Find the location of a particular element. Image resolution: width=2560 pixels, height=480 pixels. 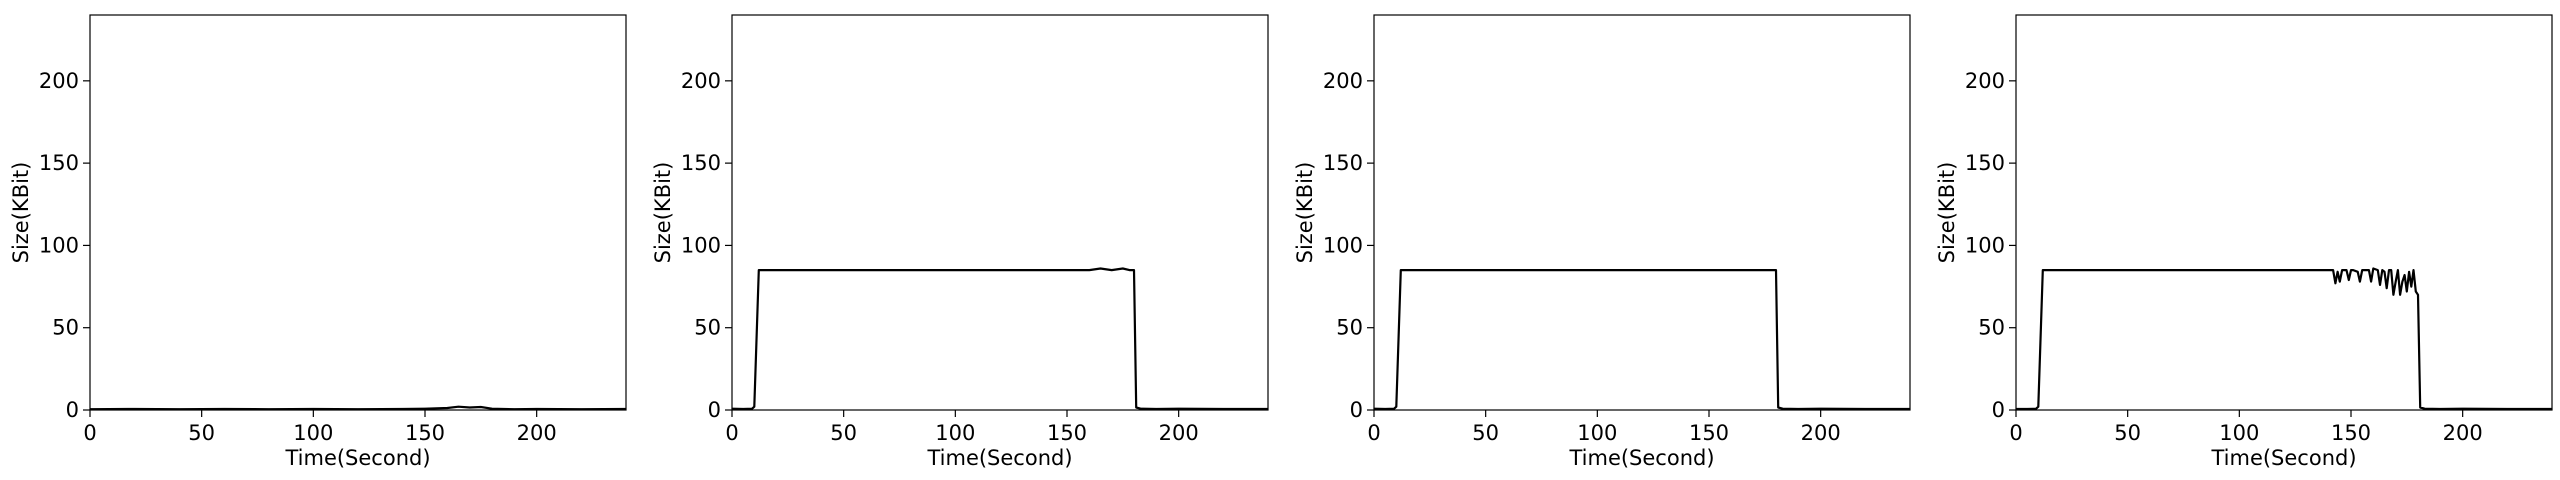

x-tick-label: 0 is located at coordinates (89, 433).